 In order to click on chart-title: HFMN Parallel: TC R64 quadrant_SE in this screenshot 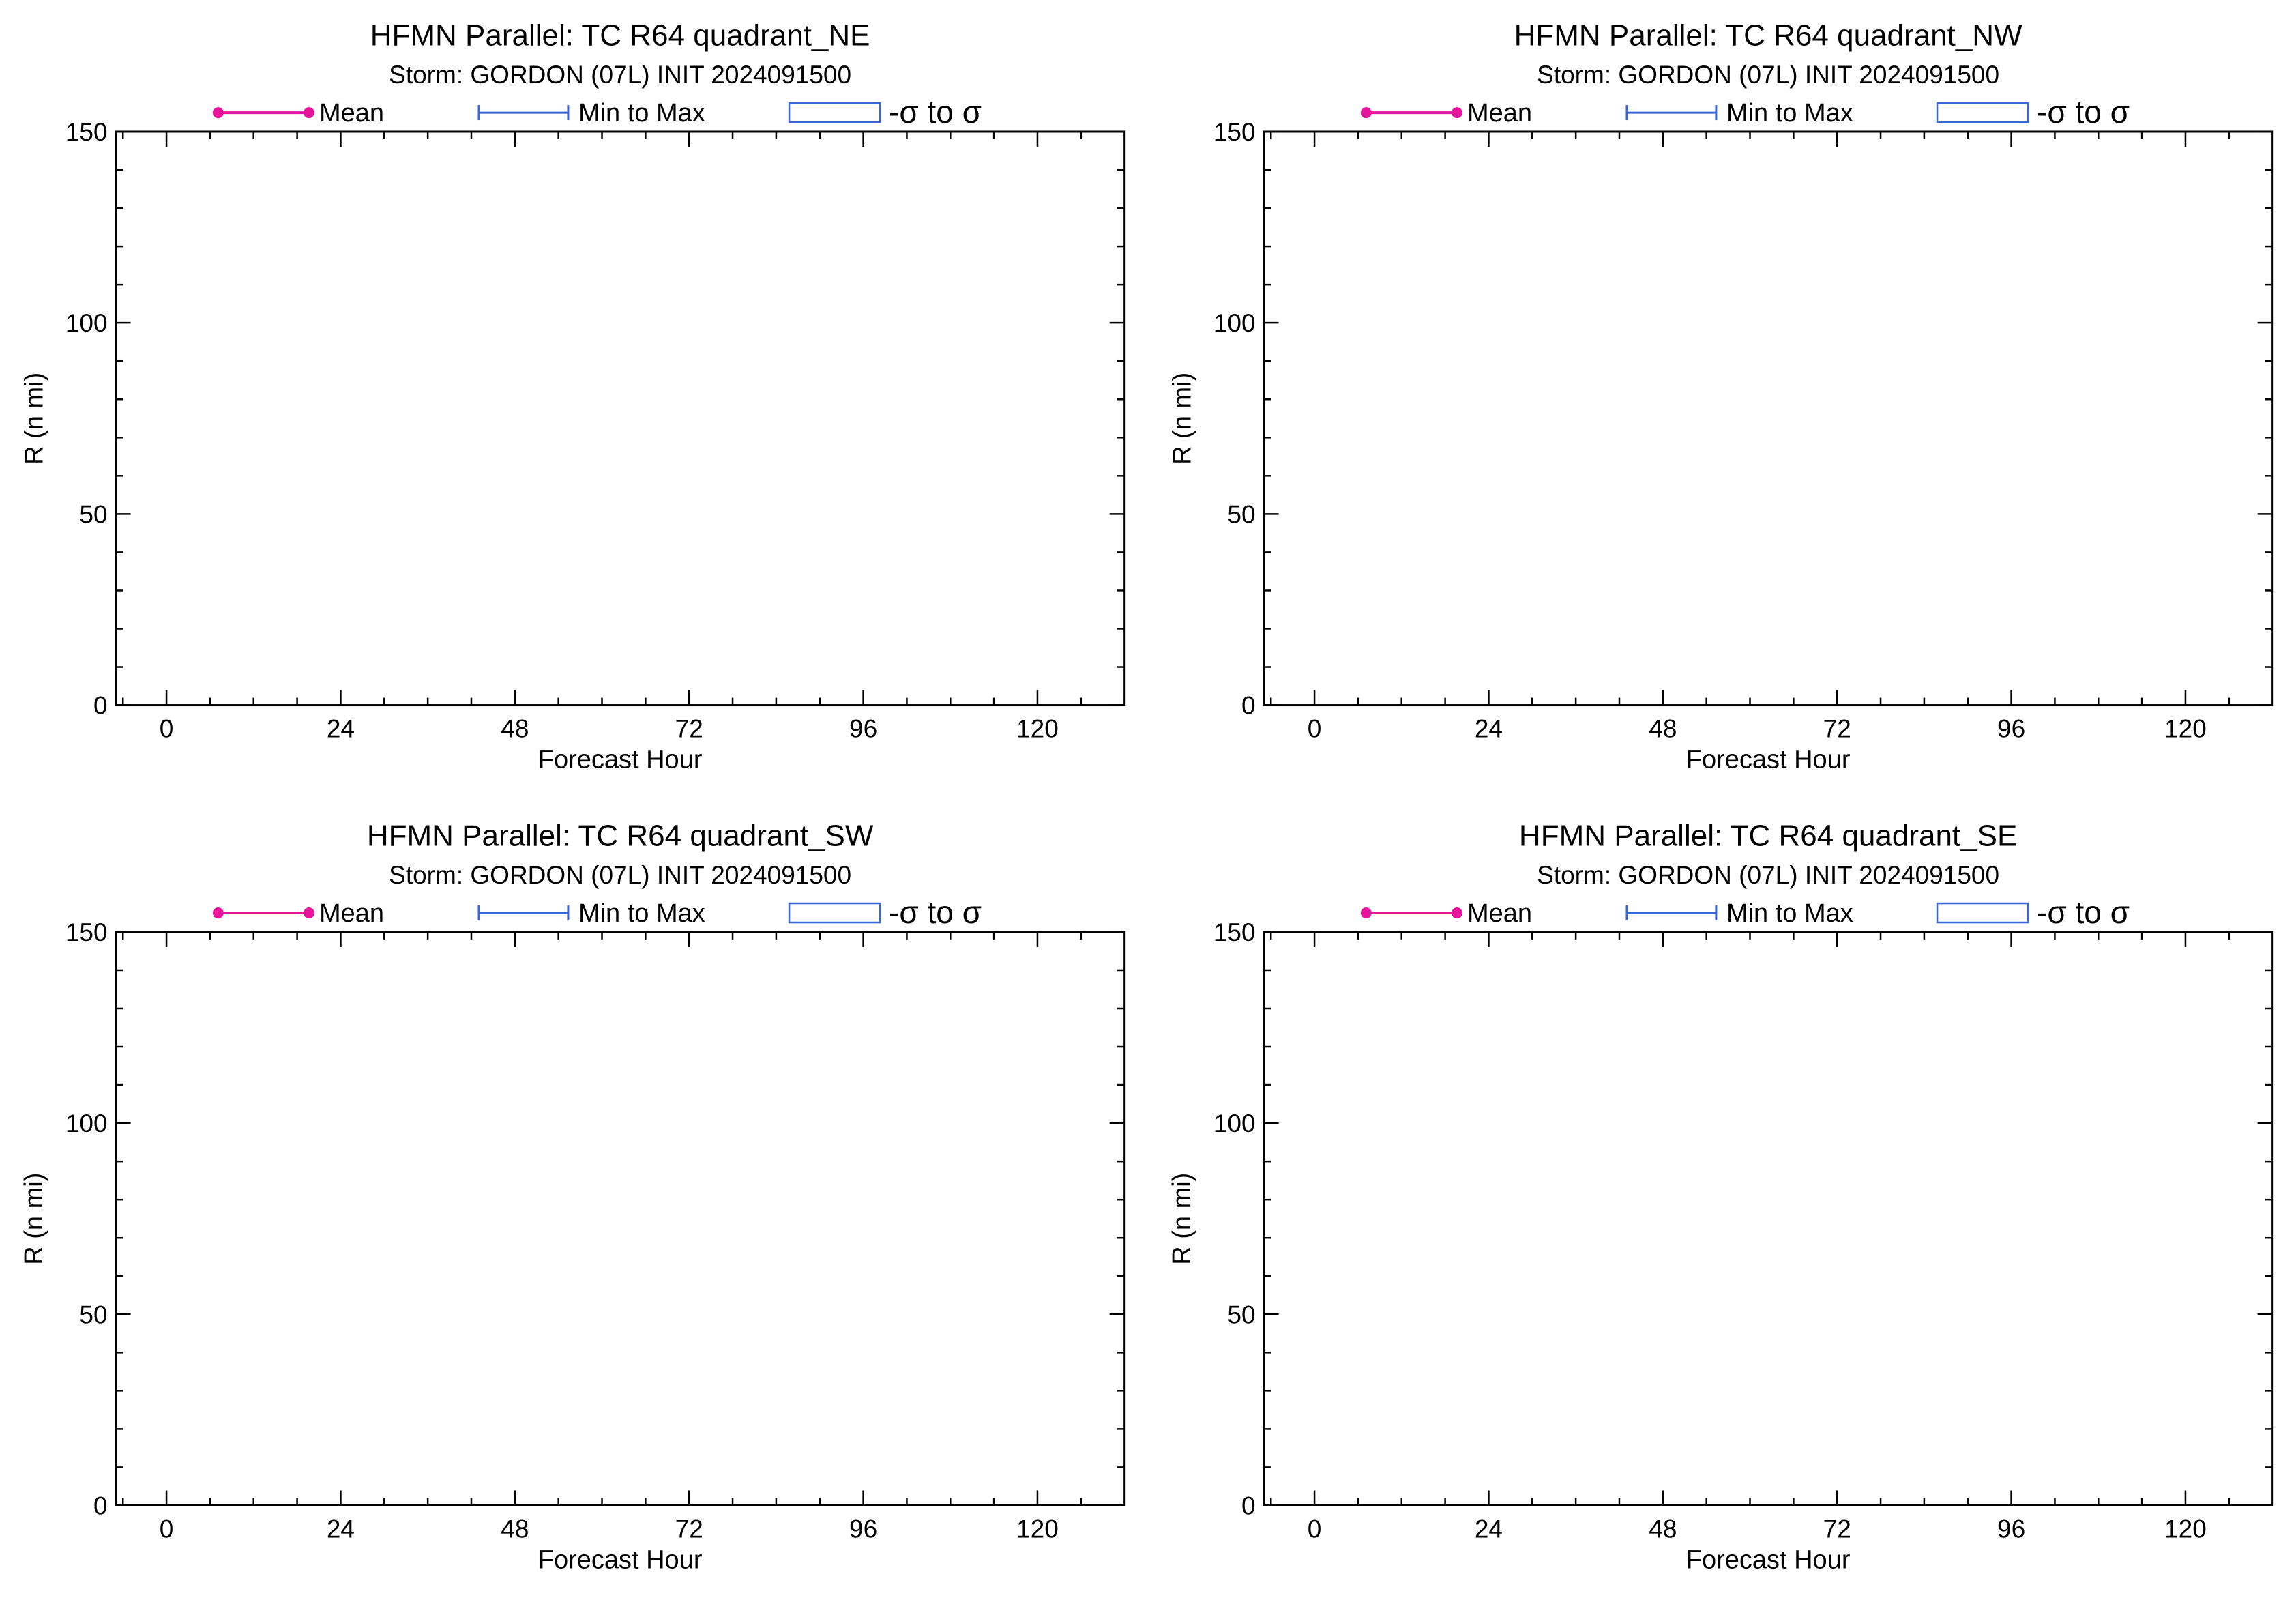, I will do `click(1768, 835)`.